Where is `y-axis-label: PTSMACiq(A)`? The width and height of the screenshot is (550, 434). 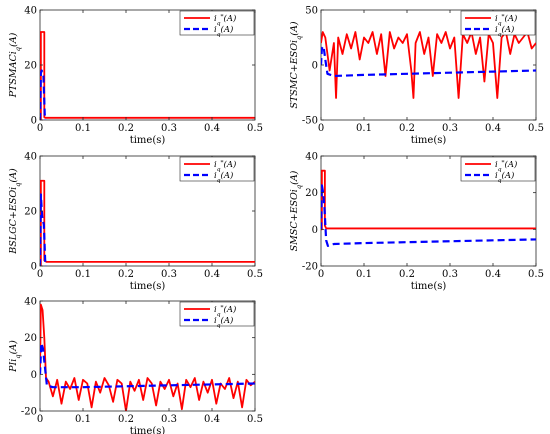
y-axis-label: PTSMACiq(A) is located at coordinates (15, 65).